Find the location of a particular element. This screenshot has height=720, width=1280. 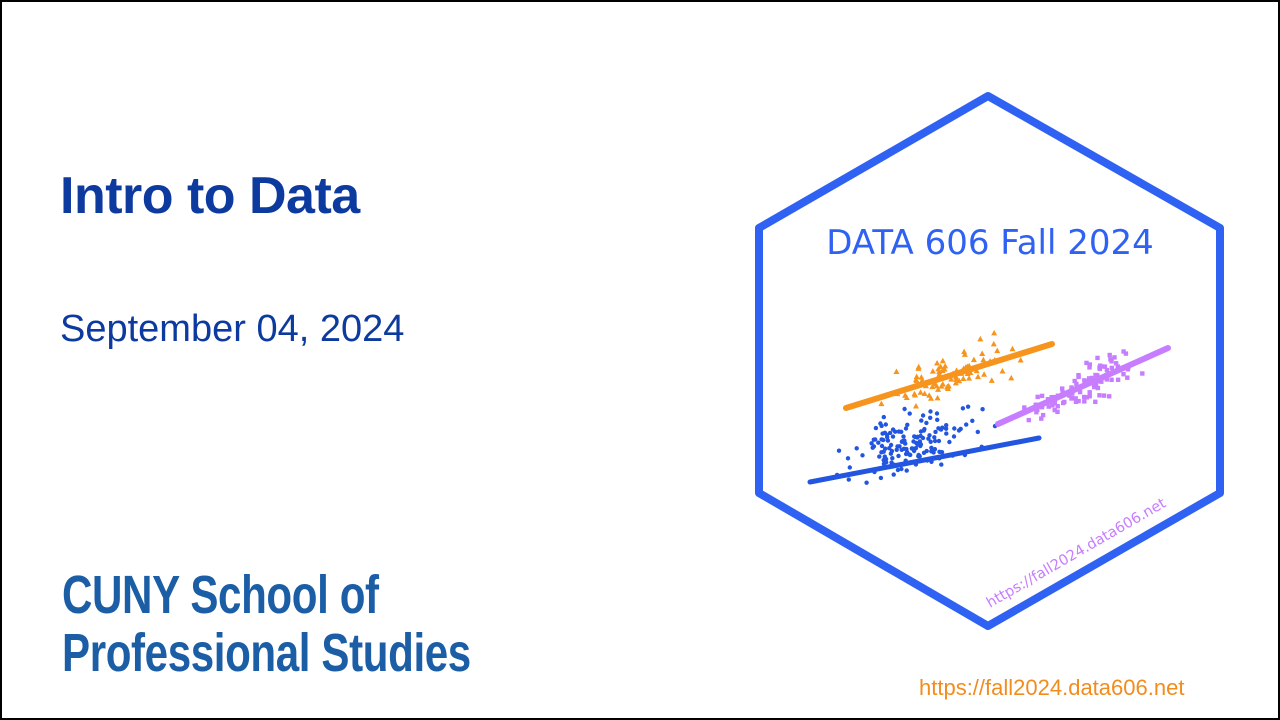

cuny-sps-logo: CUNY School of Professional Studies is located at coordinates (266, 624).